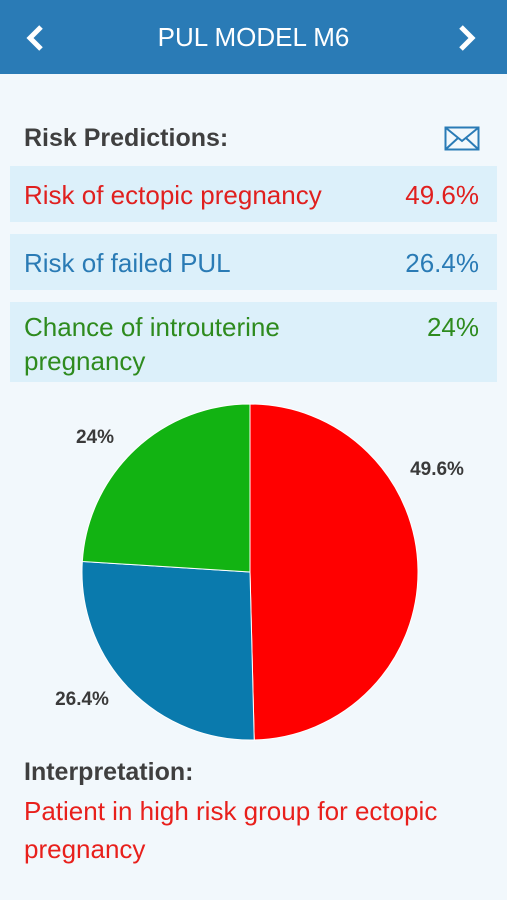  I want to click on forward-button, so click(466, 38).